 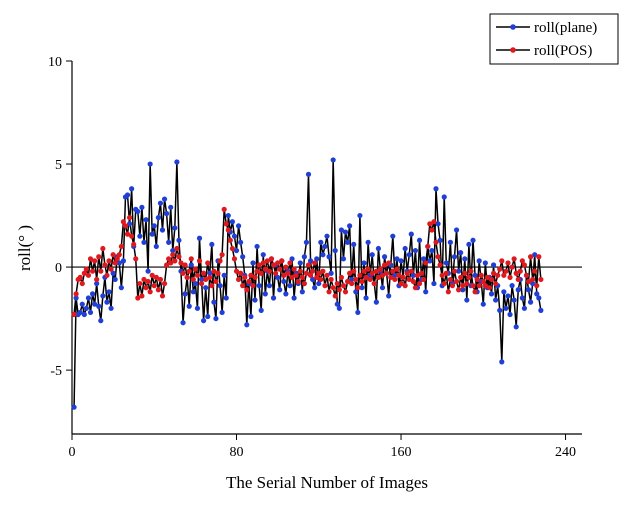 I want to click on legend-marker, so click(x=513, y=27).